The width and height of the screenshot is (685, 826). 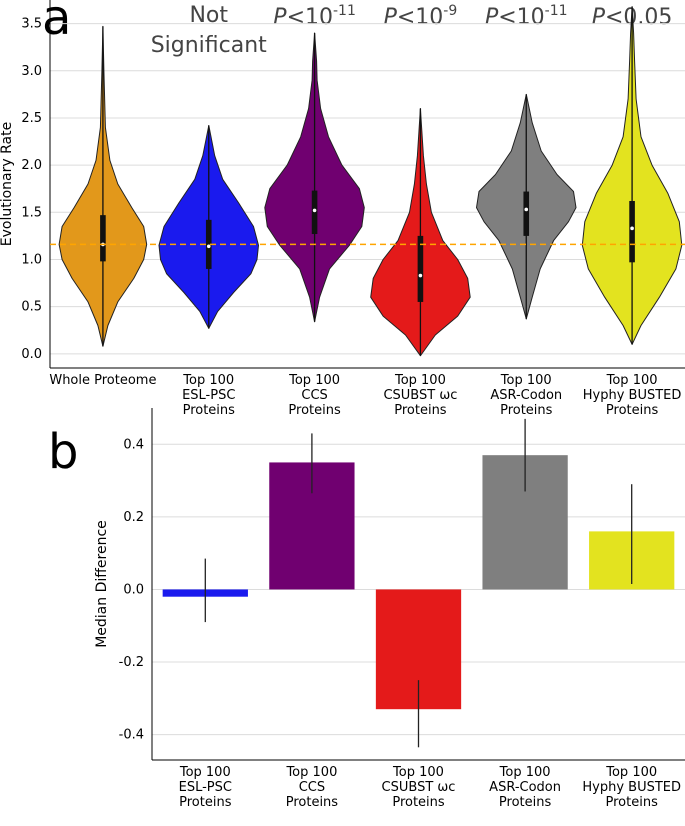 What do you see at coordinates (63, 452) in the screenshot?
I see `panel-b-letter: b` at bounding box center [63, 452].